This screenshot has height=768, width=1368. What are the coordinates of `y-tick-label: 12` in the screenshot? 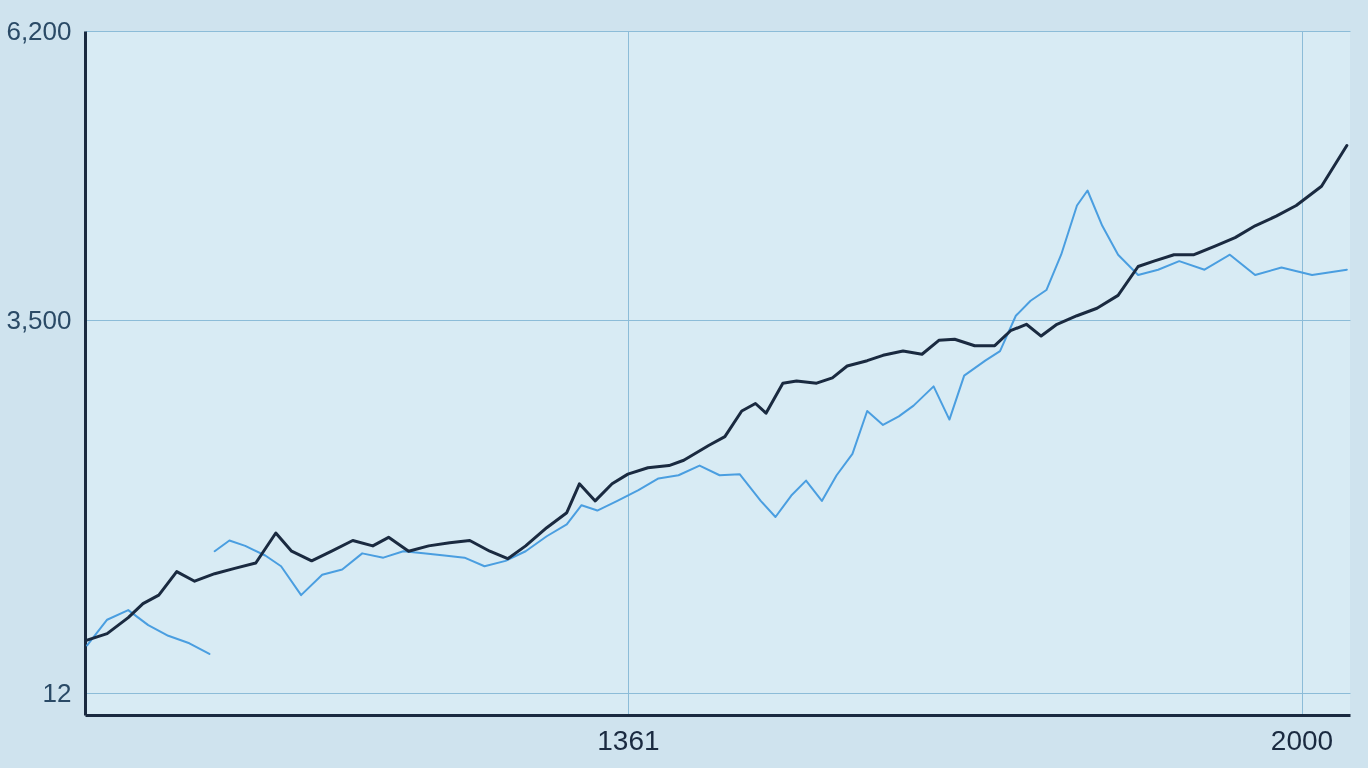 It's located at (57, 692).